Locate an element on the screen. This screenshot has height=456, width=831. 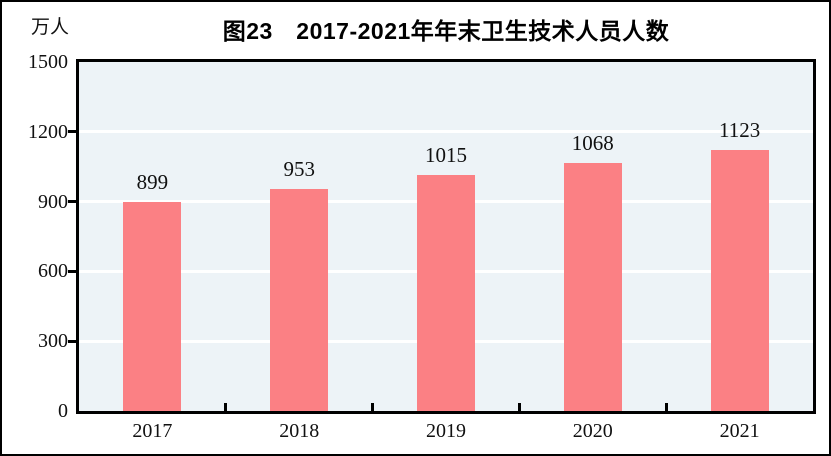
y-axis-tick-label-1500: 1500 is located at coordinates (48, 62).